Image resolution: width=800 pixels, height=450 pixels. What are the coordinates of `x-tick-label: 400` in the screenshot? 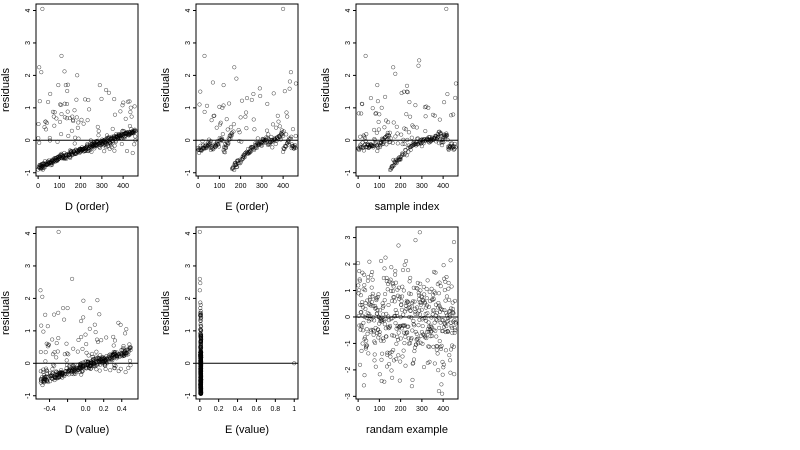 It's located at (443, 409).